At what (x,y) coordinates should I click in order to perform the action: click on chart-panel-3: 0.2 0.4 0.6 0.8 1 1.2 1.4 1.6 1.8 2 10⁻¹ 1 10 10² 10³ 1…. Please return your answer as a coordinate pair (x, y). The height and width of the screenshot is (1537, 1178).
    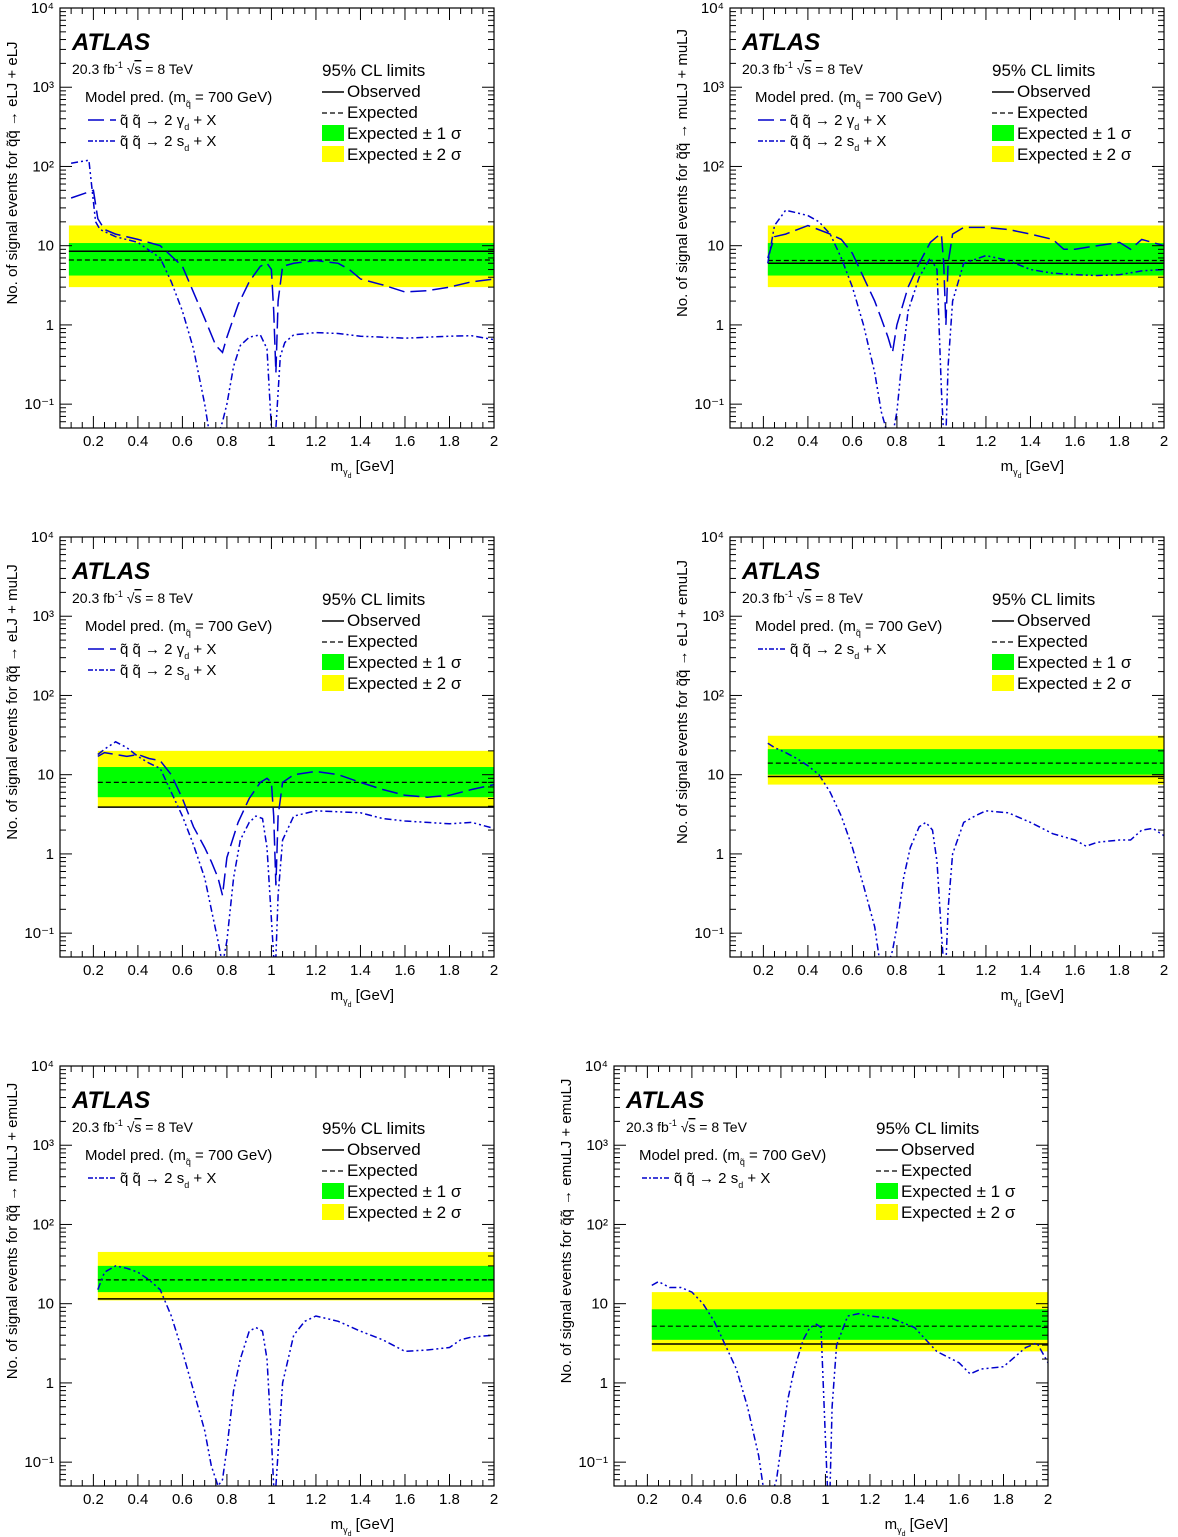
    Looking at the image, I should click on (251, 769).